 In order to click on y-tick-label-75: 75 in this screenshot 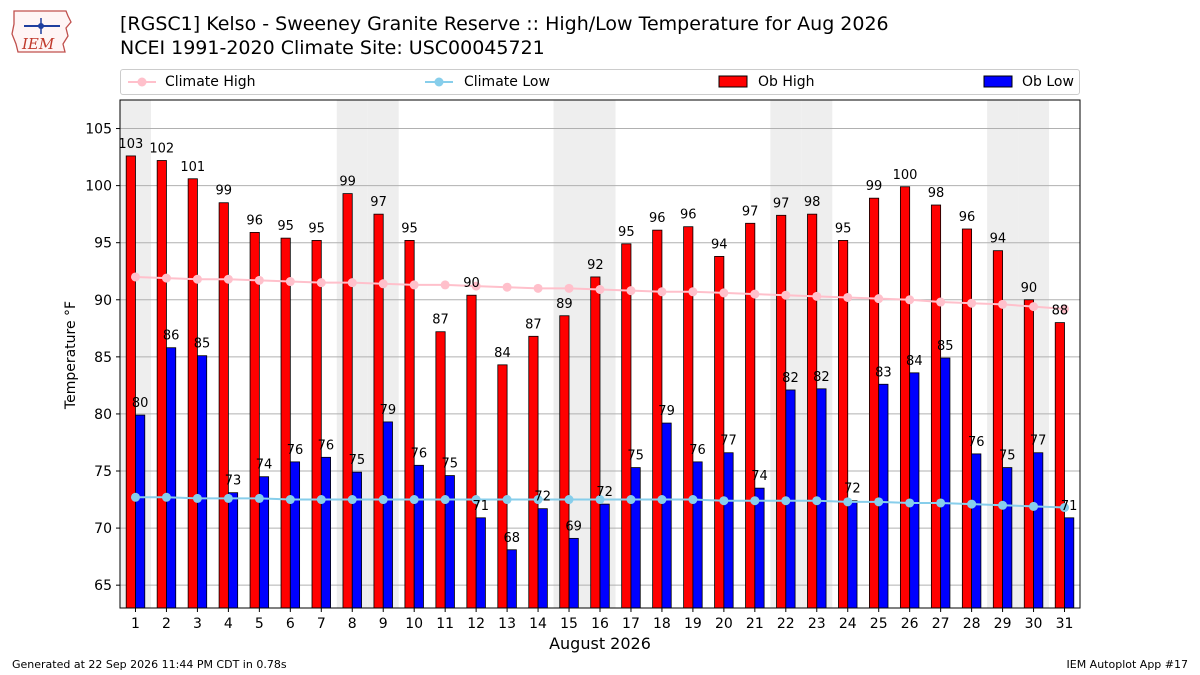, I will do `click(103, 472)`.